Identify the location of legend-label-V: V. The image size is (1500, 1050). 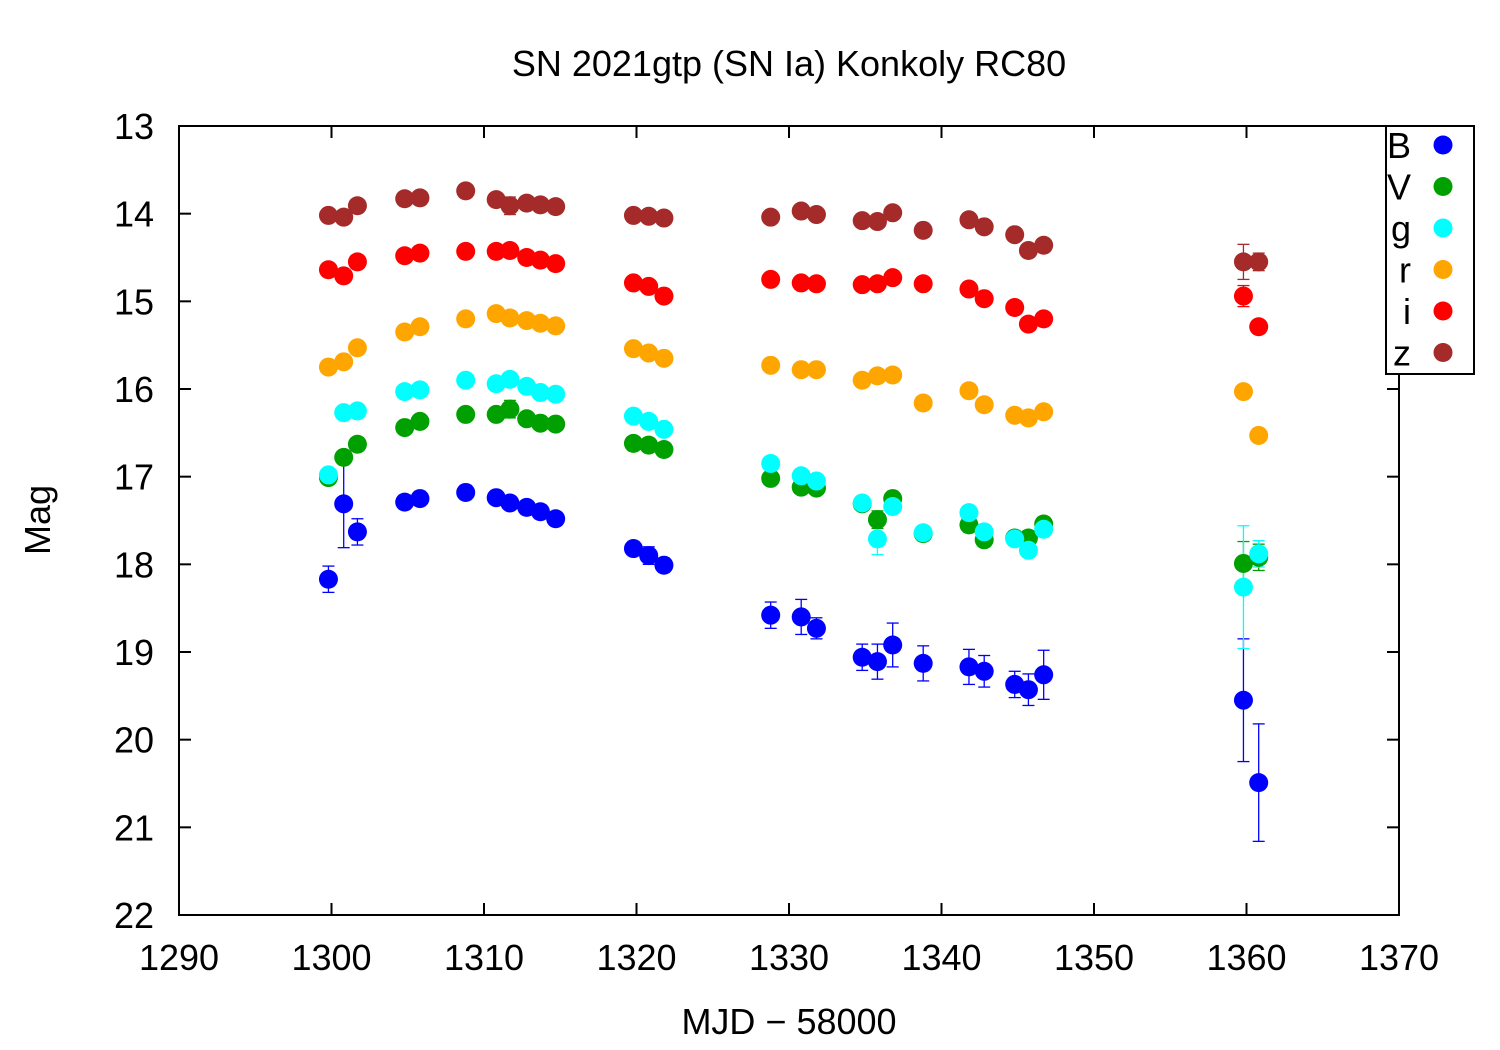
(1399, 187).